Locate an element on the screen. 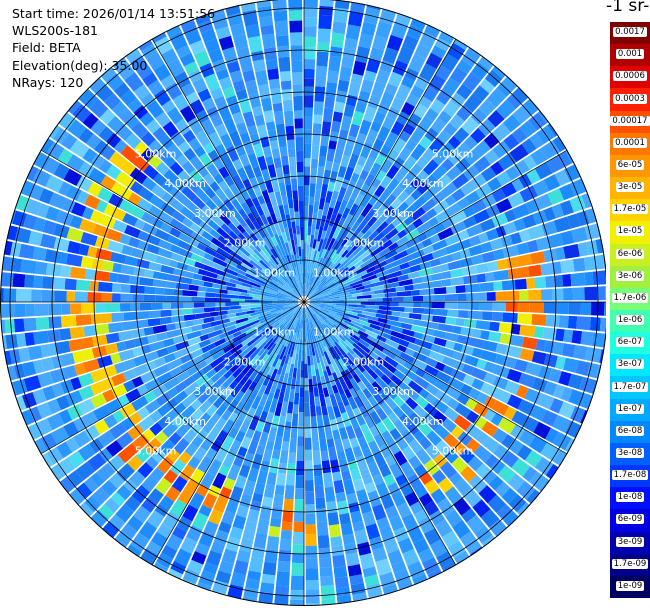 The image size is (650, 610). range-ring-label: 1.00km is located at coordinates (275, 332).